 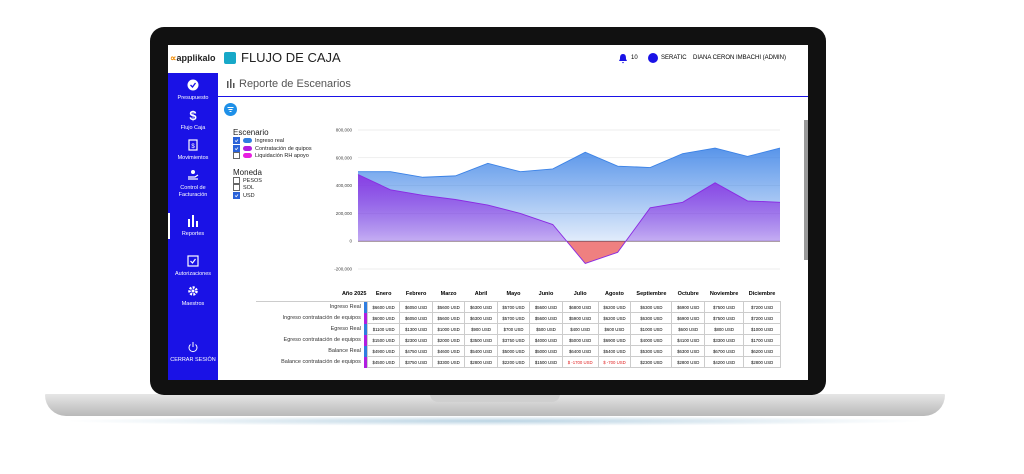 I want to click on cell: $ -1700 USD, so click(x=580, y=362).